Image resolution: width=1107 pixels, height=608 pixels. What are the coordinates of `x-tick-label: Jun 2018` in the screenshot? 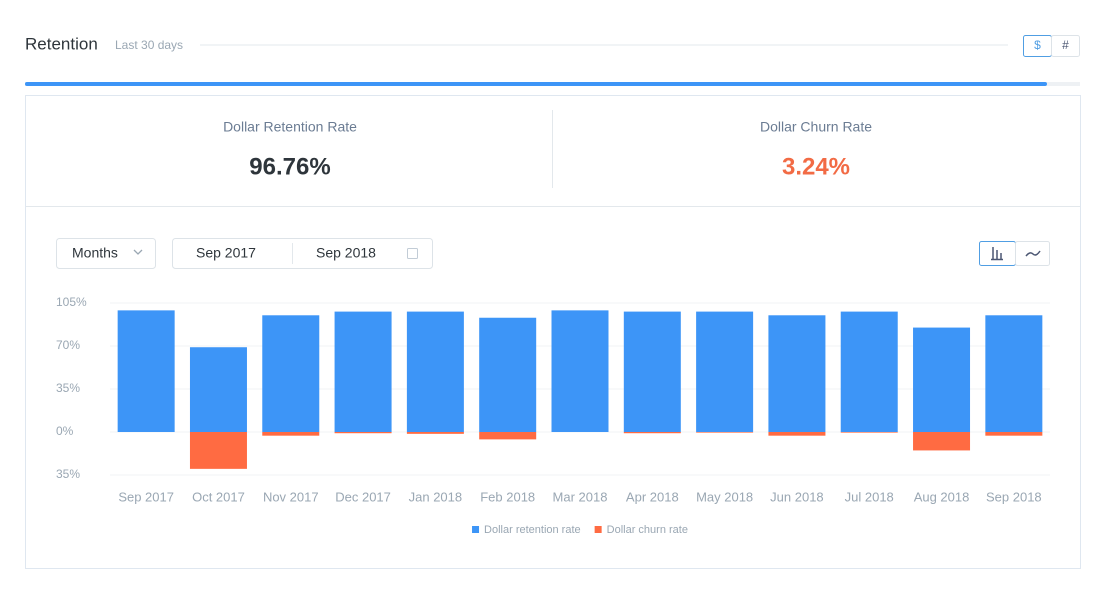 It's located at (797, 496).